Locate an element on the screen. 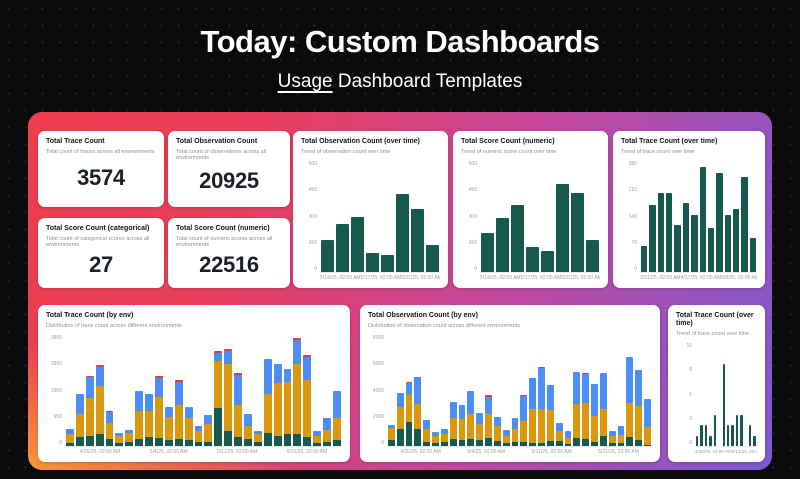 This screenshot has width=800, height=479. chart-title: Total Trace Count (over time) is located at coordinates (669, 141).